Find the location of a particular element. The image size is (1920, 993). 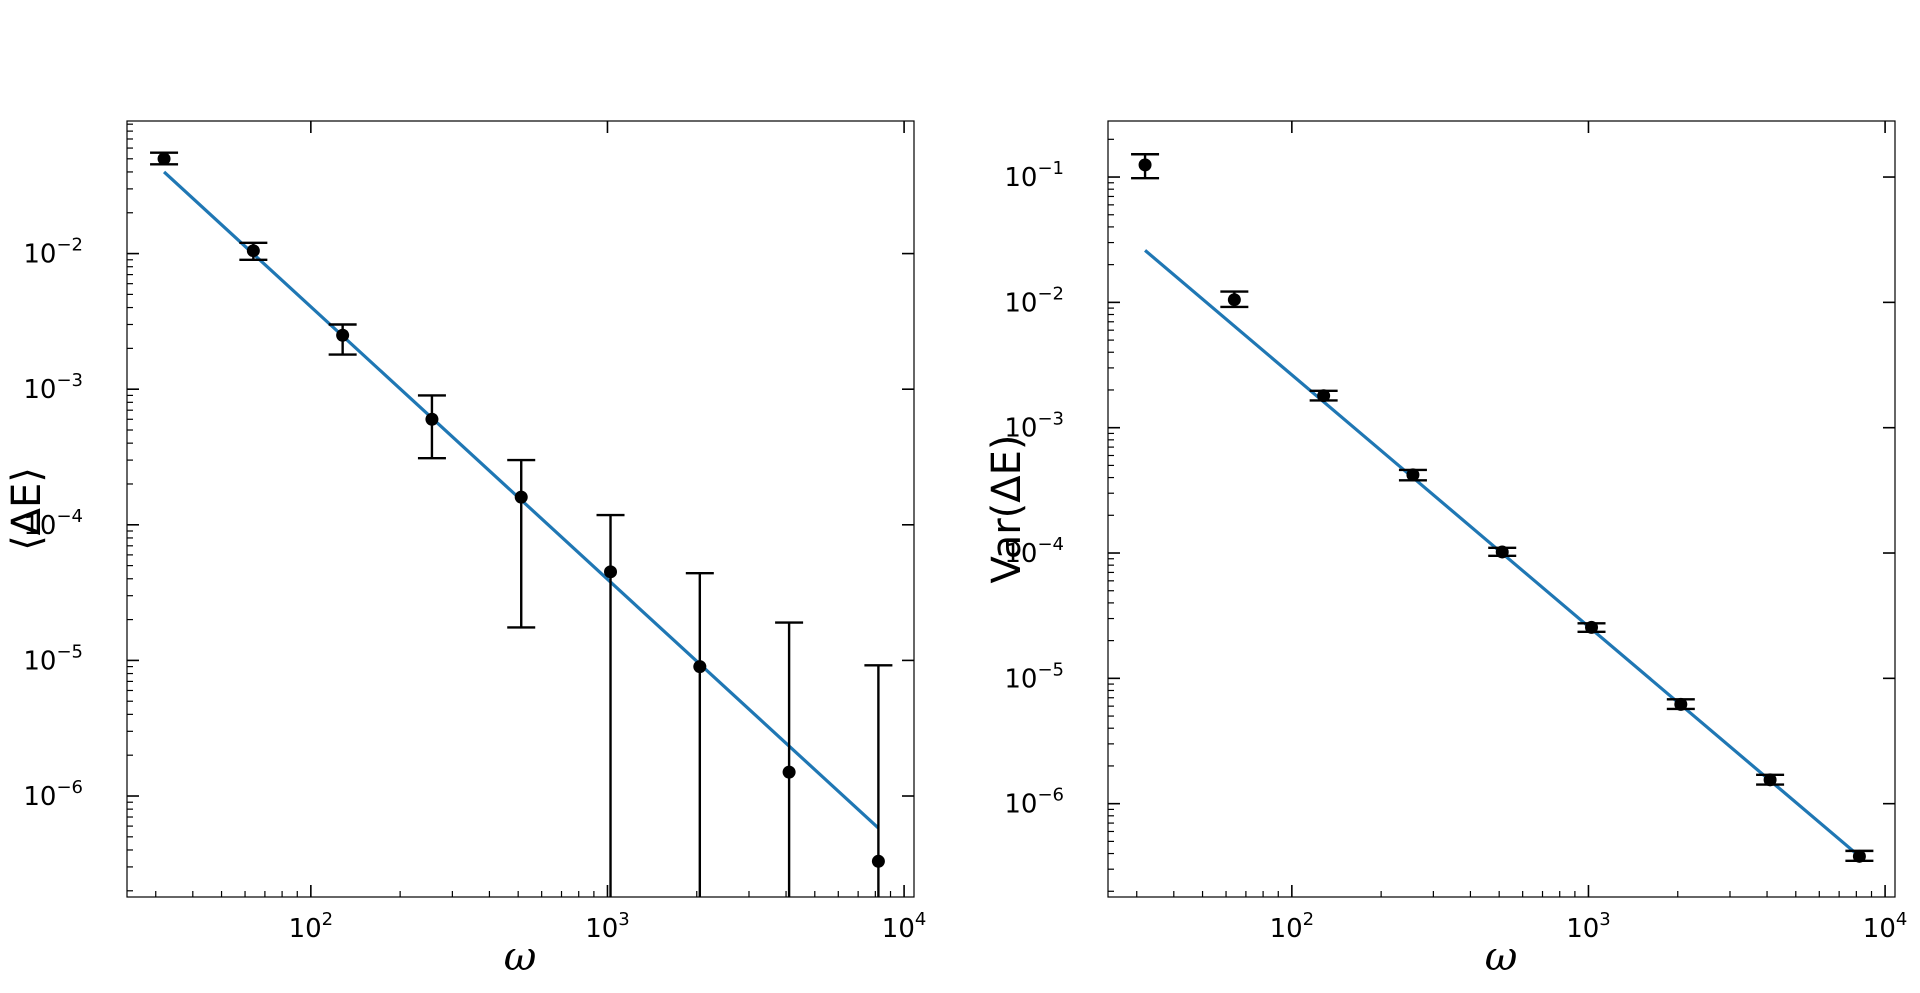

y-axis-label-var-delta-e: Var(ΔE) is located at coordinates (1007, 508).